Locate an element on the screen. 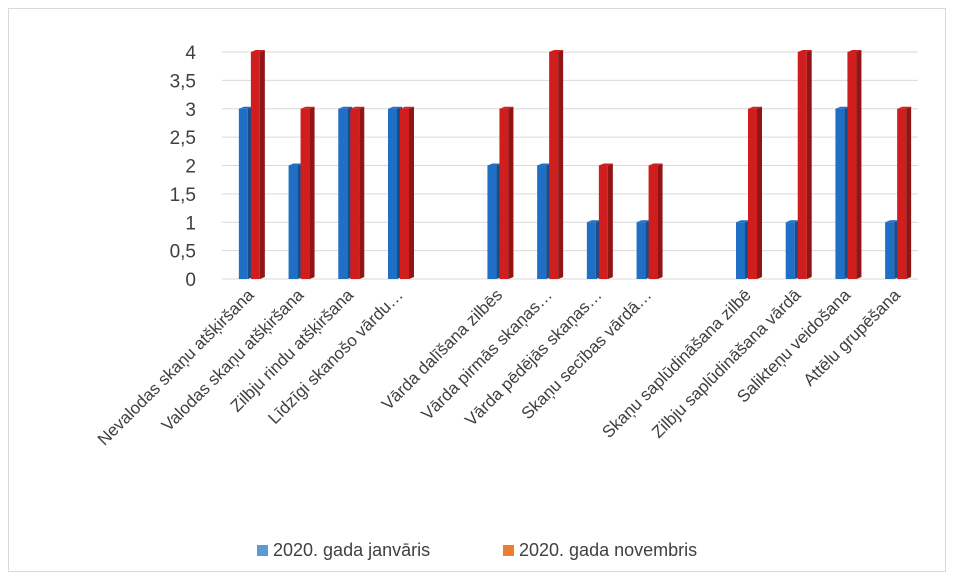 The width and height of the screenshot is (957, 582). legend-item: 2020. gada janvāris is located at coordinates (343, 550).